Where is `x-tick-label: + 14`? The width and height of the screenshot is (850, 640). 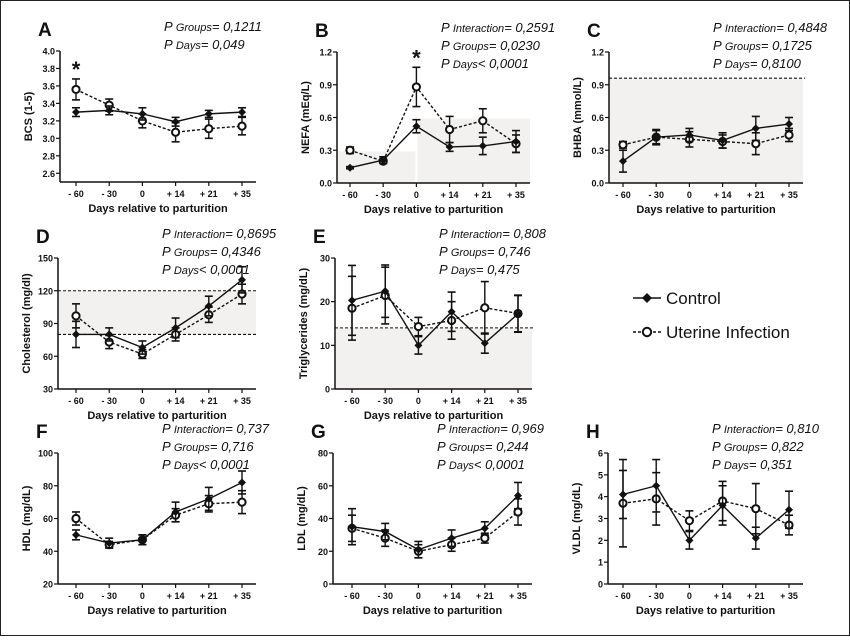 x-tick-label: + 14 is located at coordinates (723, 195).